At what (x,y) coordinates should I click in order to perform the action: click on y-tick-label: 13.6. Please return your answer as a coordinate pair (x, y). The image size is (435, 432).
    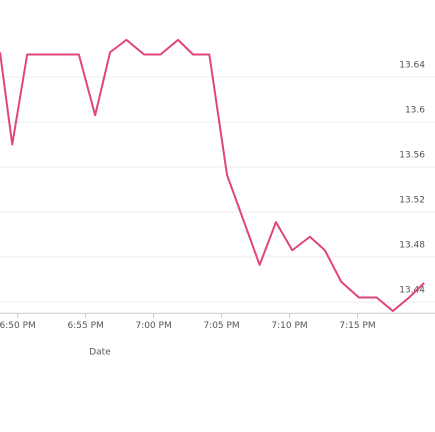
    Looking at the image, I should click on (415, 111).